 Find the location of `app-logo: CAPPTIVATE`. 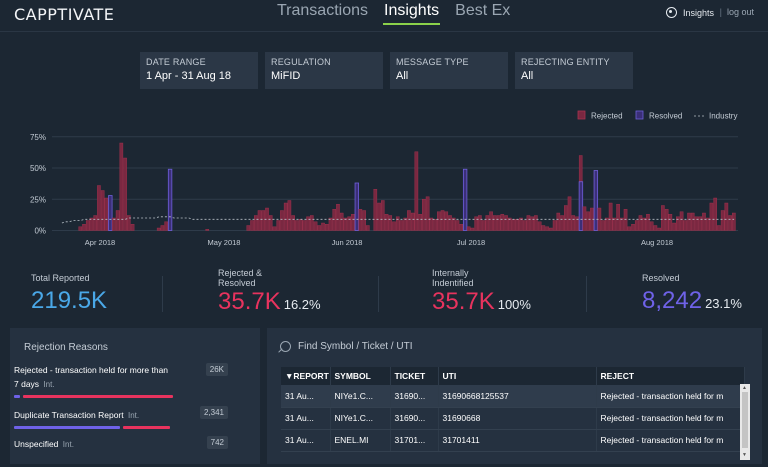

app-logo: CAPPTIVATE is located at coordinates (64, 14).